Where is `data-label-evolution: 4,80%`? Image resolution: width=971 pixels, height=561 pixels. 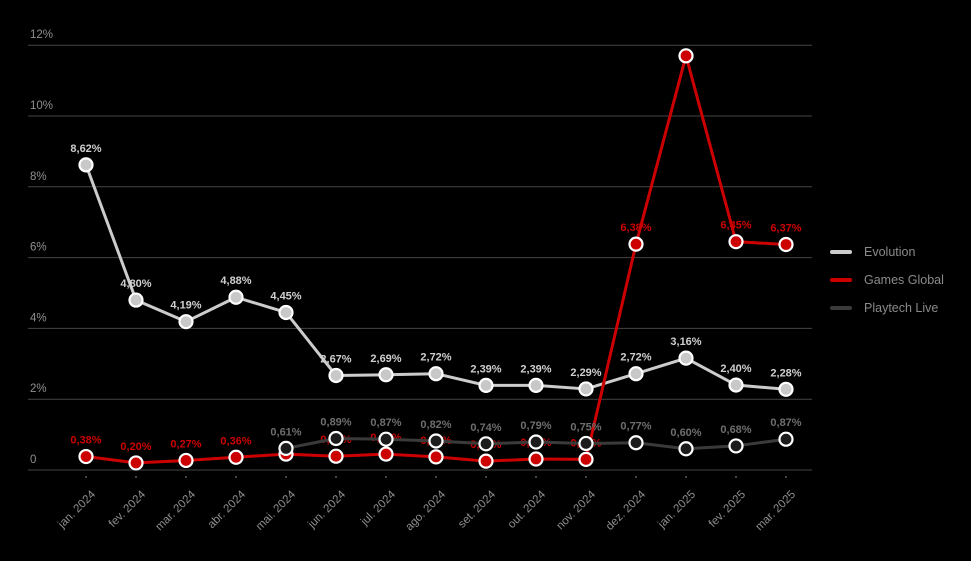 data-label-evolution: 4,80% is located at coordinates (135, 284).